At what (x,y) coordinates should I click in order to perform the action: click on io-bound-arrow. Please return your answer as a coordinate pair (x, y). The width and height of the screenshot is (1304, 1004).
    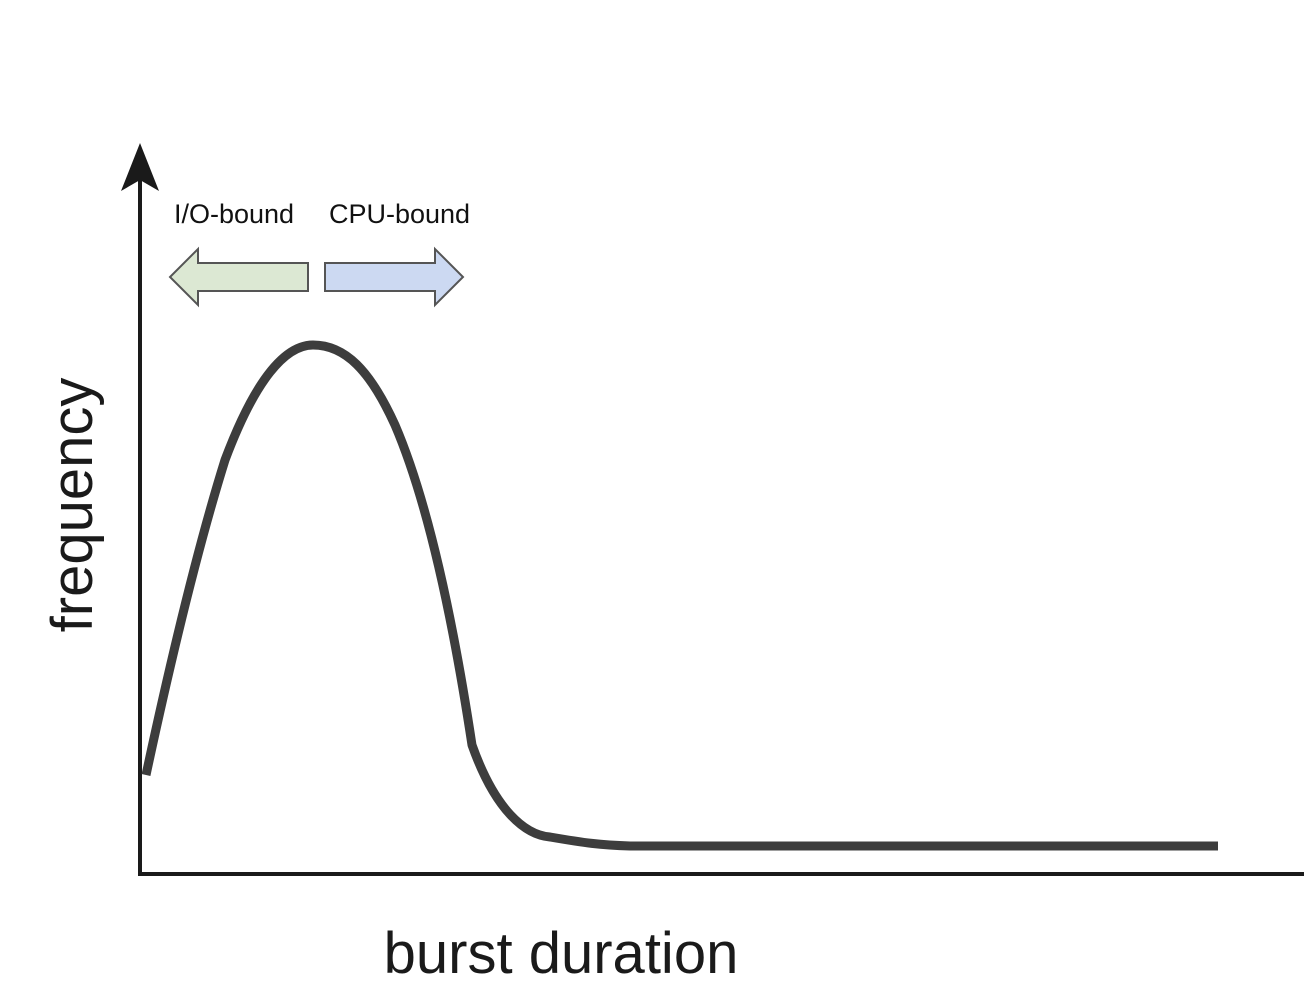
    Looking at the image, I should click on (238, 277).